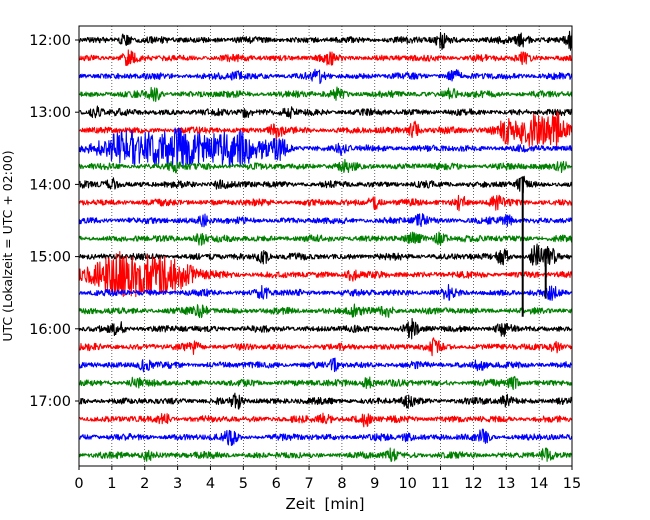  What do you see at coordinates (111, 484) in the screenshot?
I see `x-tick-label: 1` at bounding box center [111, 484].